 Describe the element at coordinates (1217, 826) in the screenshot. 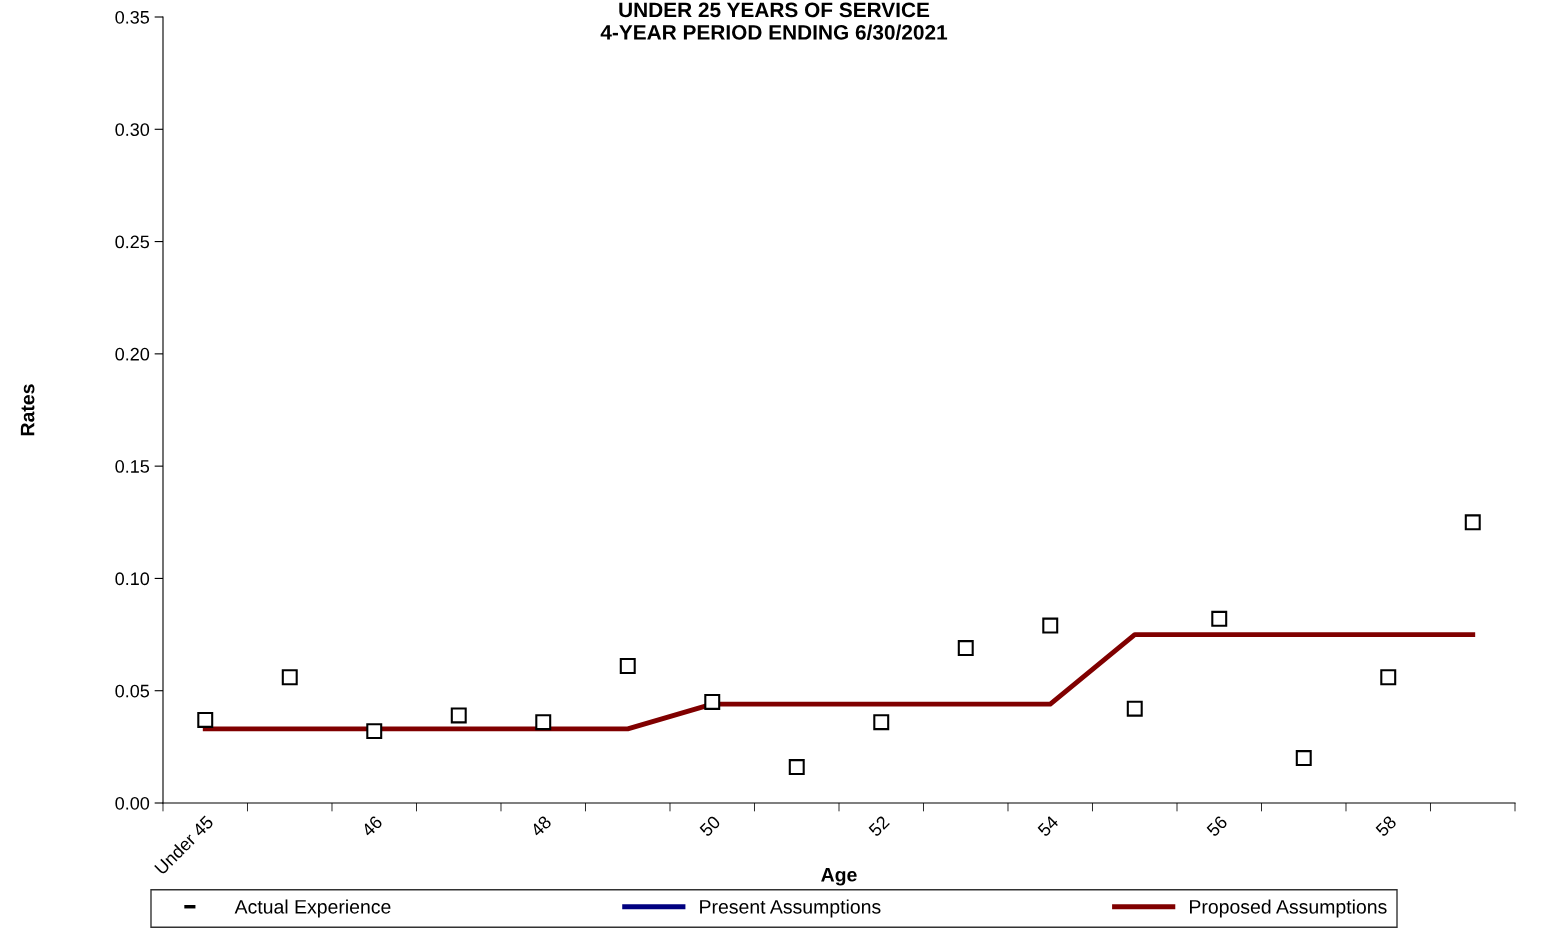

I see `x-tick-label: 56` at that location.